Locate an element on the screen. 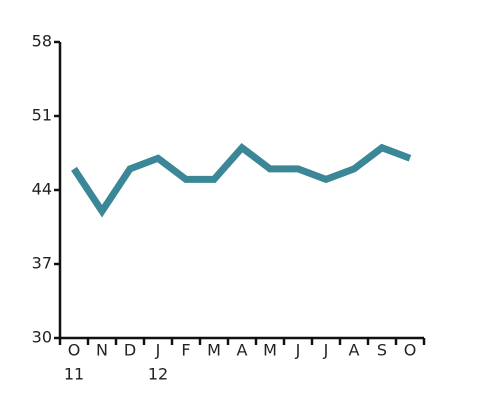 Image resolution: width=480 pixels, height=404 pixels. y-tick-label: 30 is located at coordinates (42, 337).